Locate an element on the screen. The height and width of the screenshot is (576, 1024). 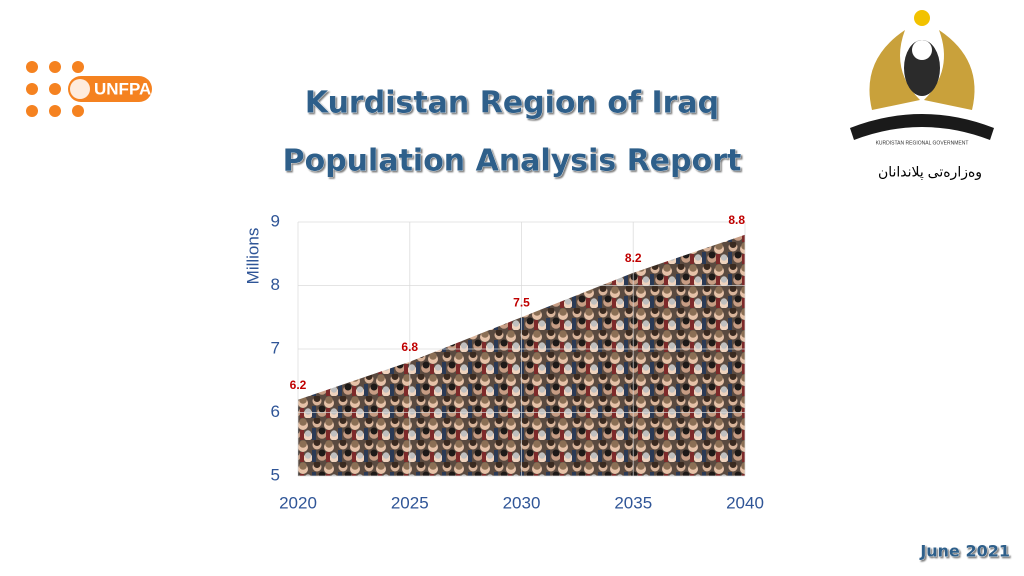
data-label: 7.5 is located at coordinates (521, 302).